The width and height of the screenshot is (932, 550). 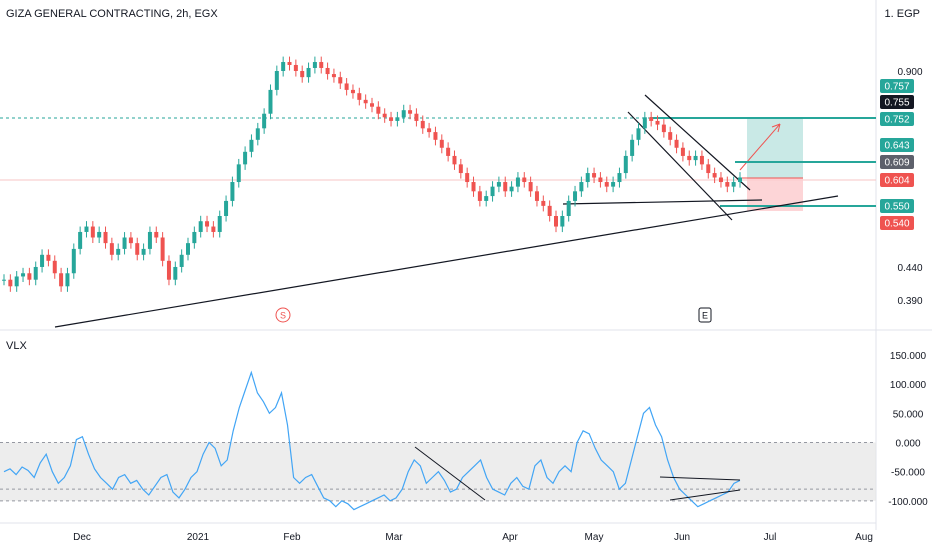 I want to click on channel-lower, so click(x=680, y=166).